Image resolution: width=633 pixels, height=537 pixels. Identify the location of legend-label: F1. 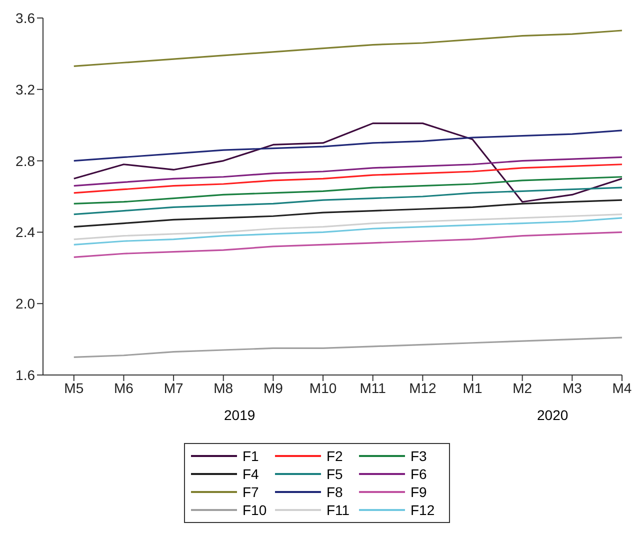
(250, 456).